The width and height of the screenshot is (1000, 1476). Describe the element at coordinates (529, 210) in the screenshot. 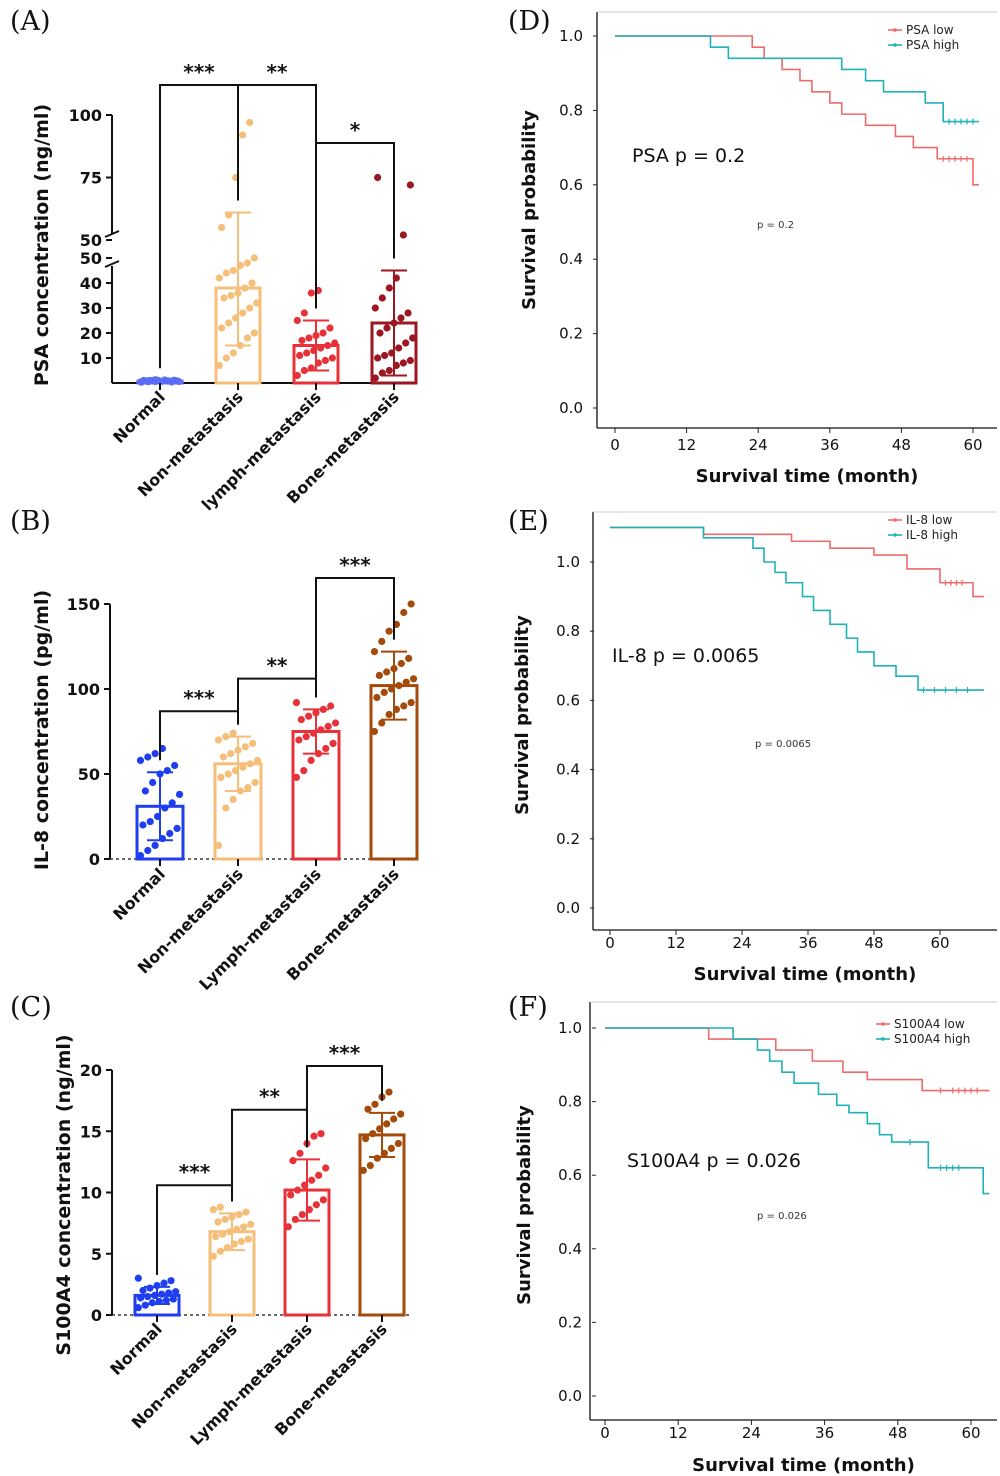

I see `y-axis-title: Survival probability` at that location.